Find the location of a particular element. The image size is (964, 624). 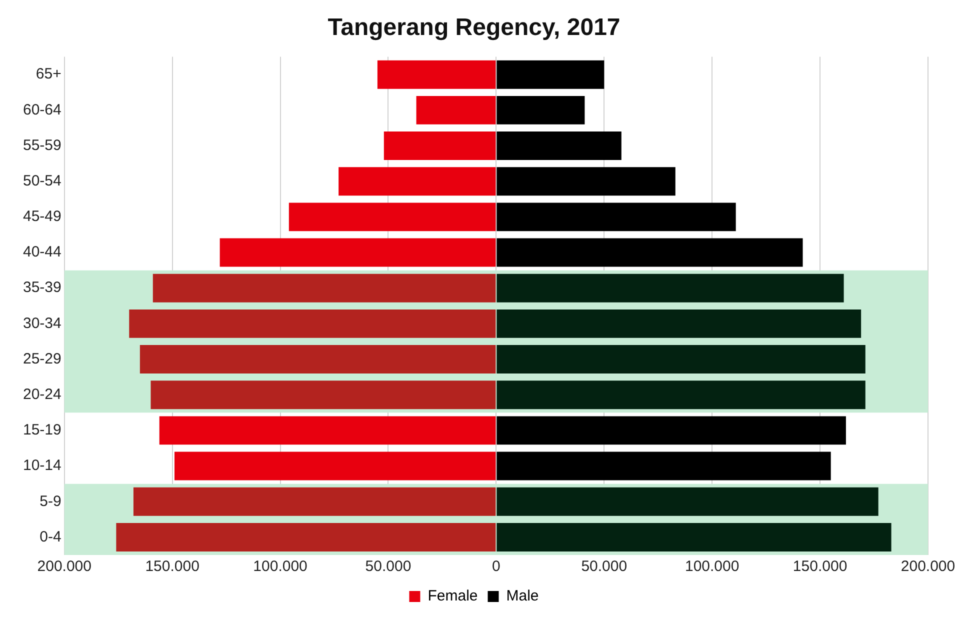

y-tick-label: 55-59 is located at coordinates (42, 145).